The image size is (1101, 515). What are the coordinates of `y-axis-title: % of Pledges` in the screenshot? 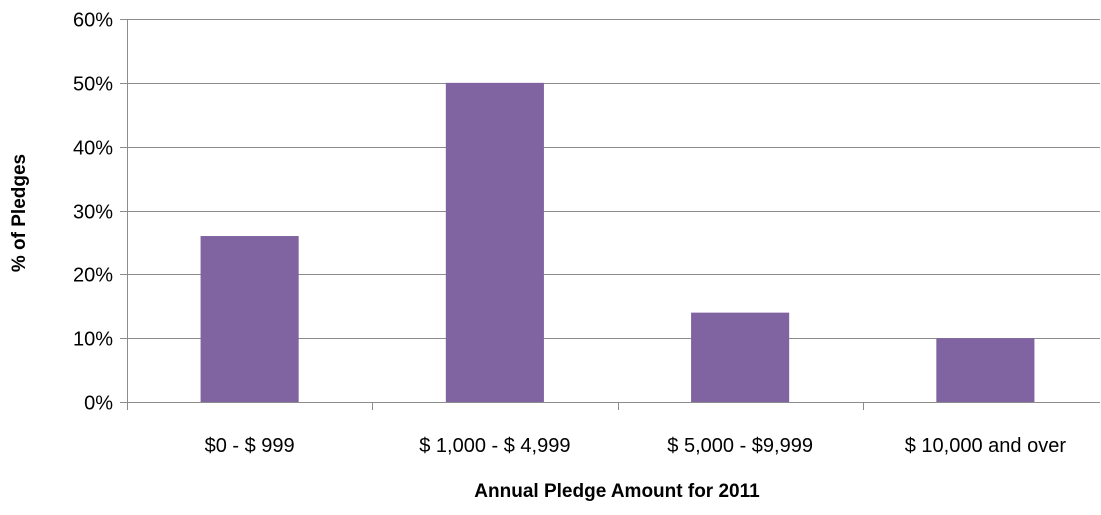 It's located at (19, 213).